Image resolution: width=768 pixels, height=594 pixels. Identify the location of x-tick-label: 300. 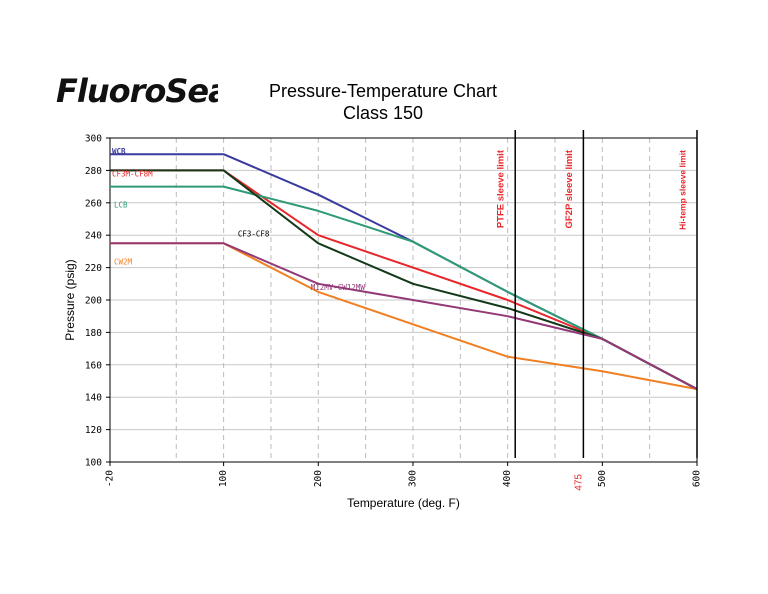
(412, 478).